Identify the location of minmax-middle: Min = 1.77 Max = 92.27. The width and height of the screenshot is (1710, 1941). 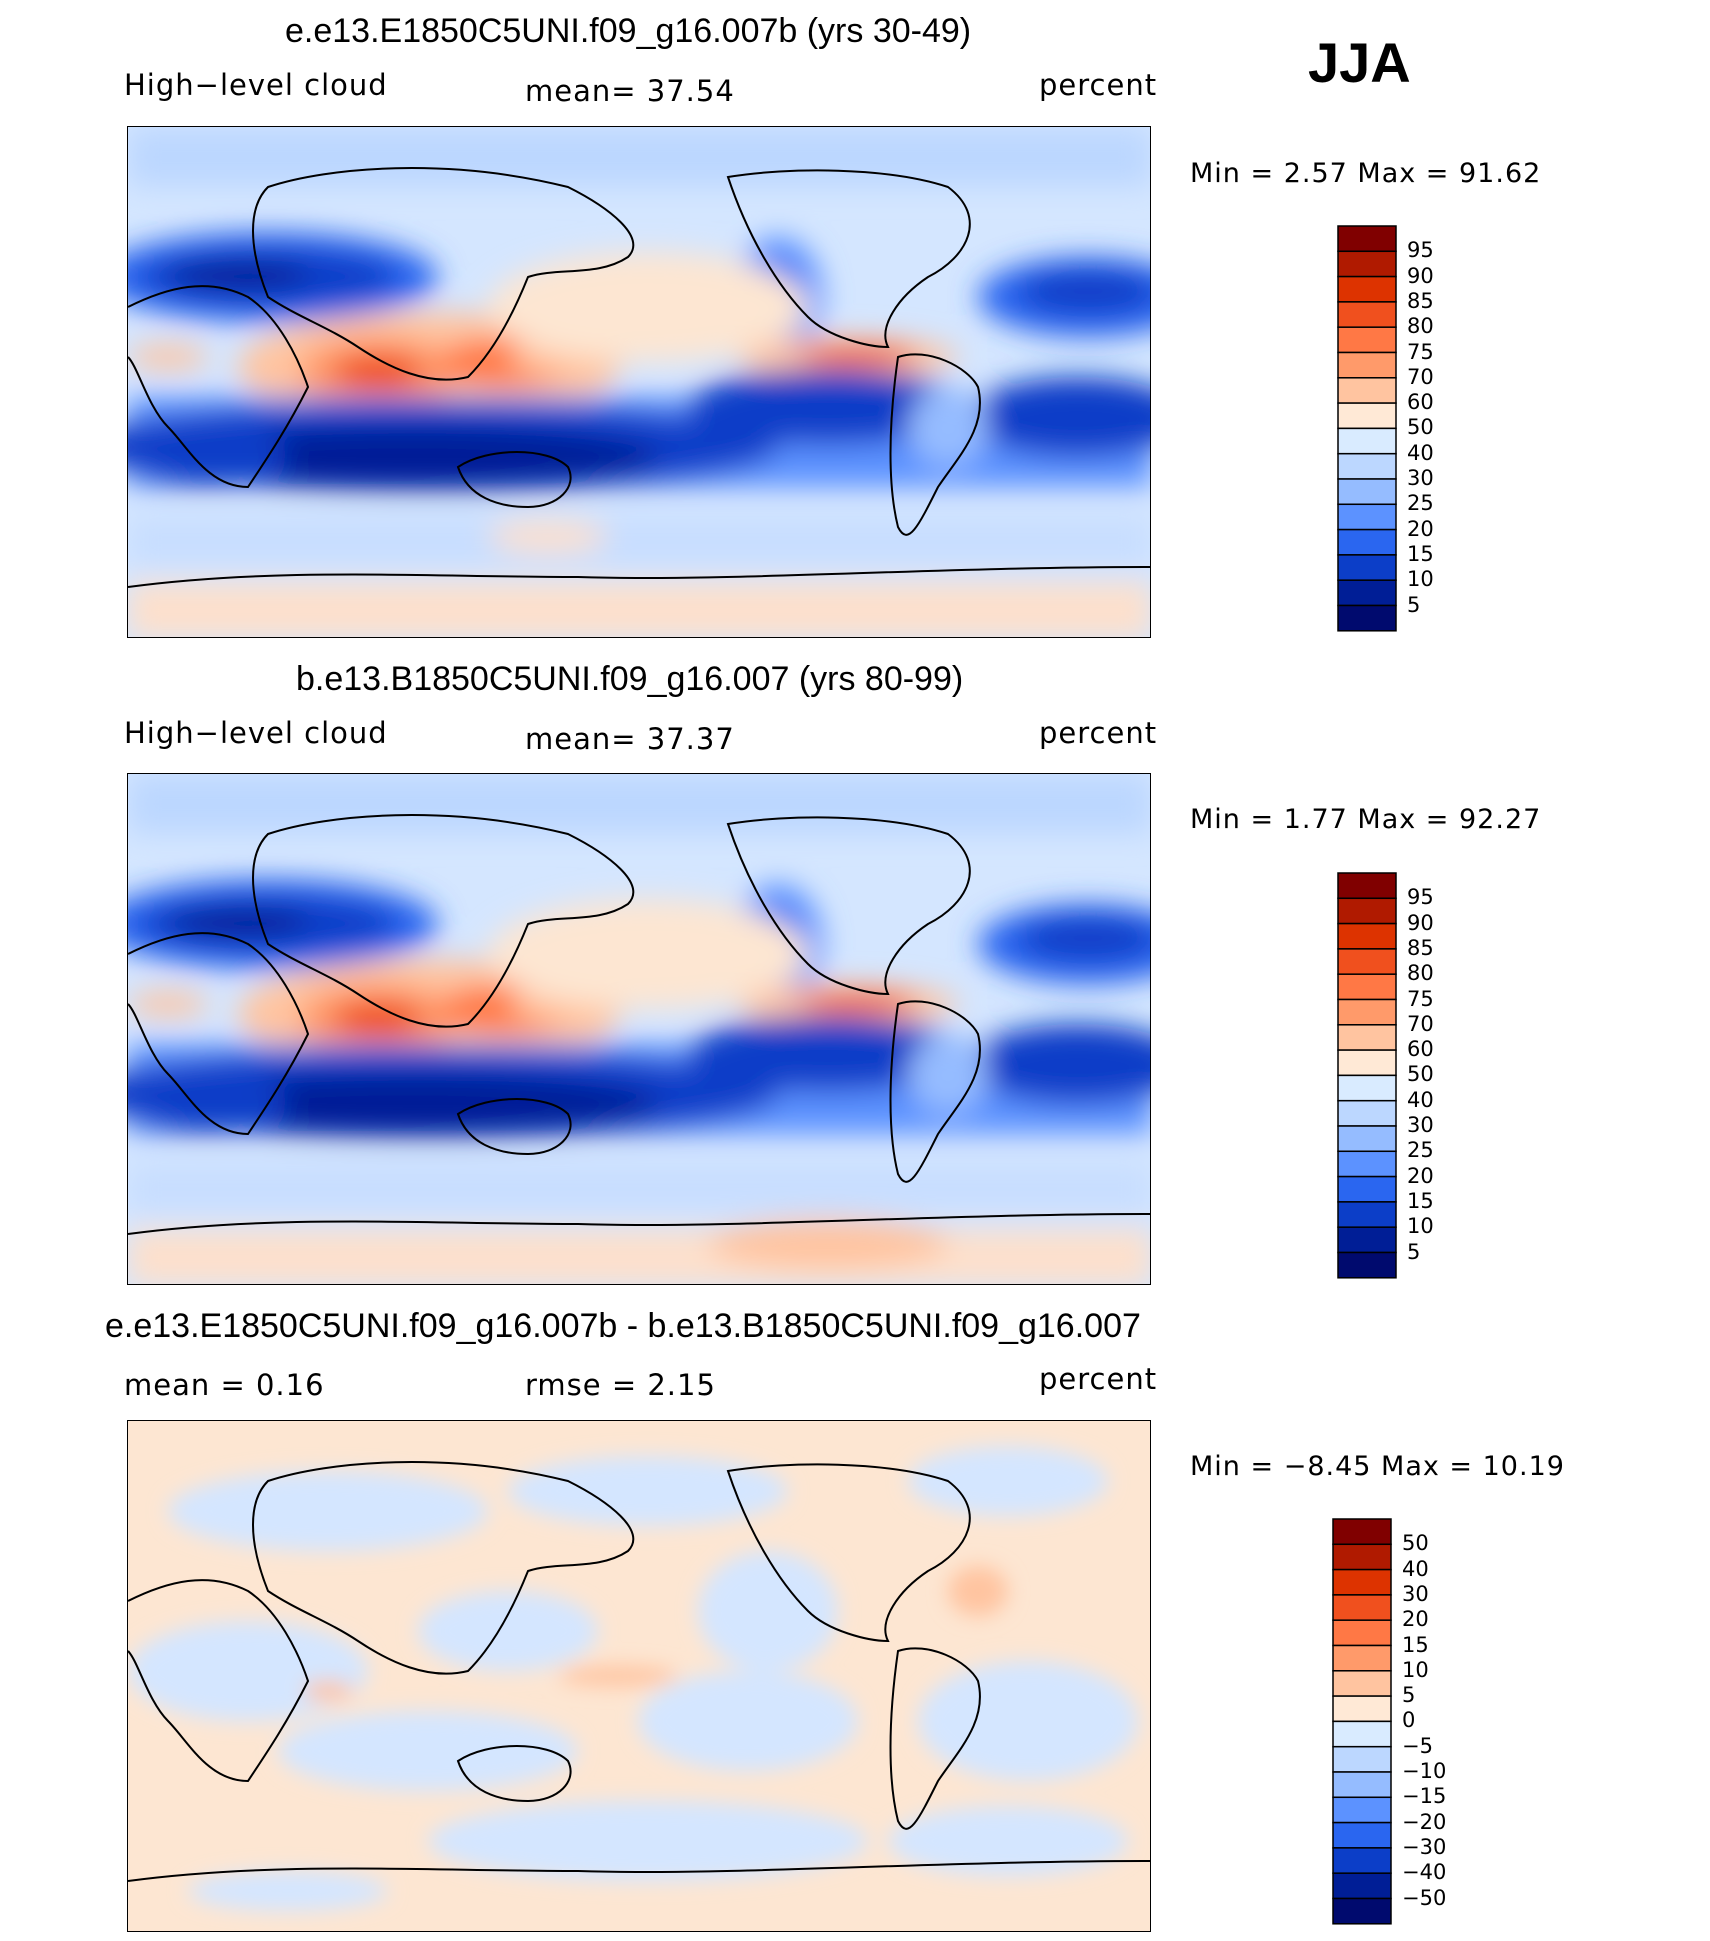
(1366, 819).